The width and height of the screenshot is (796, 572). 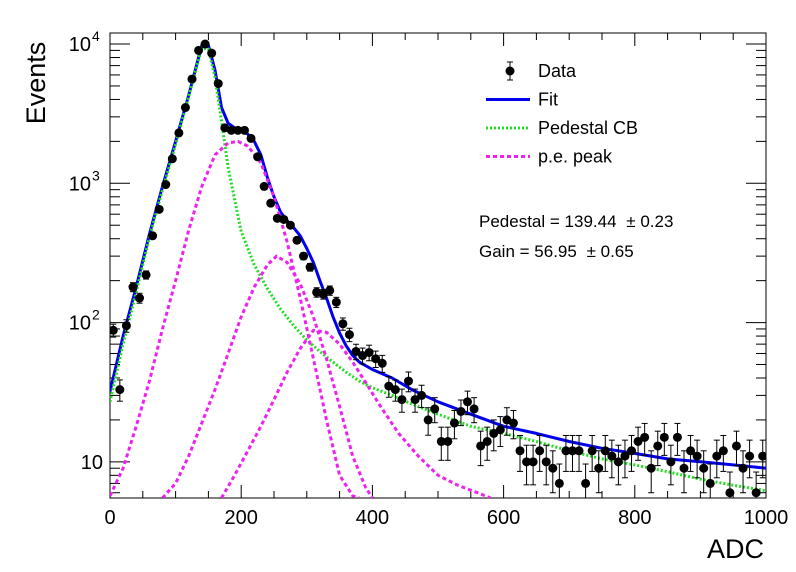 I want to click on y-tick-exponent: 4, so click(x=96, y=36).